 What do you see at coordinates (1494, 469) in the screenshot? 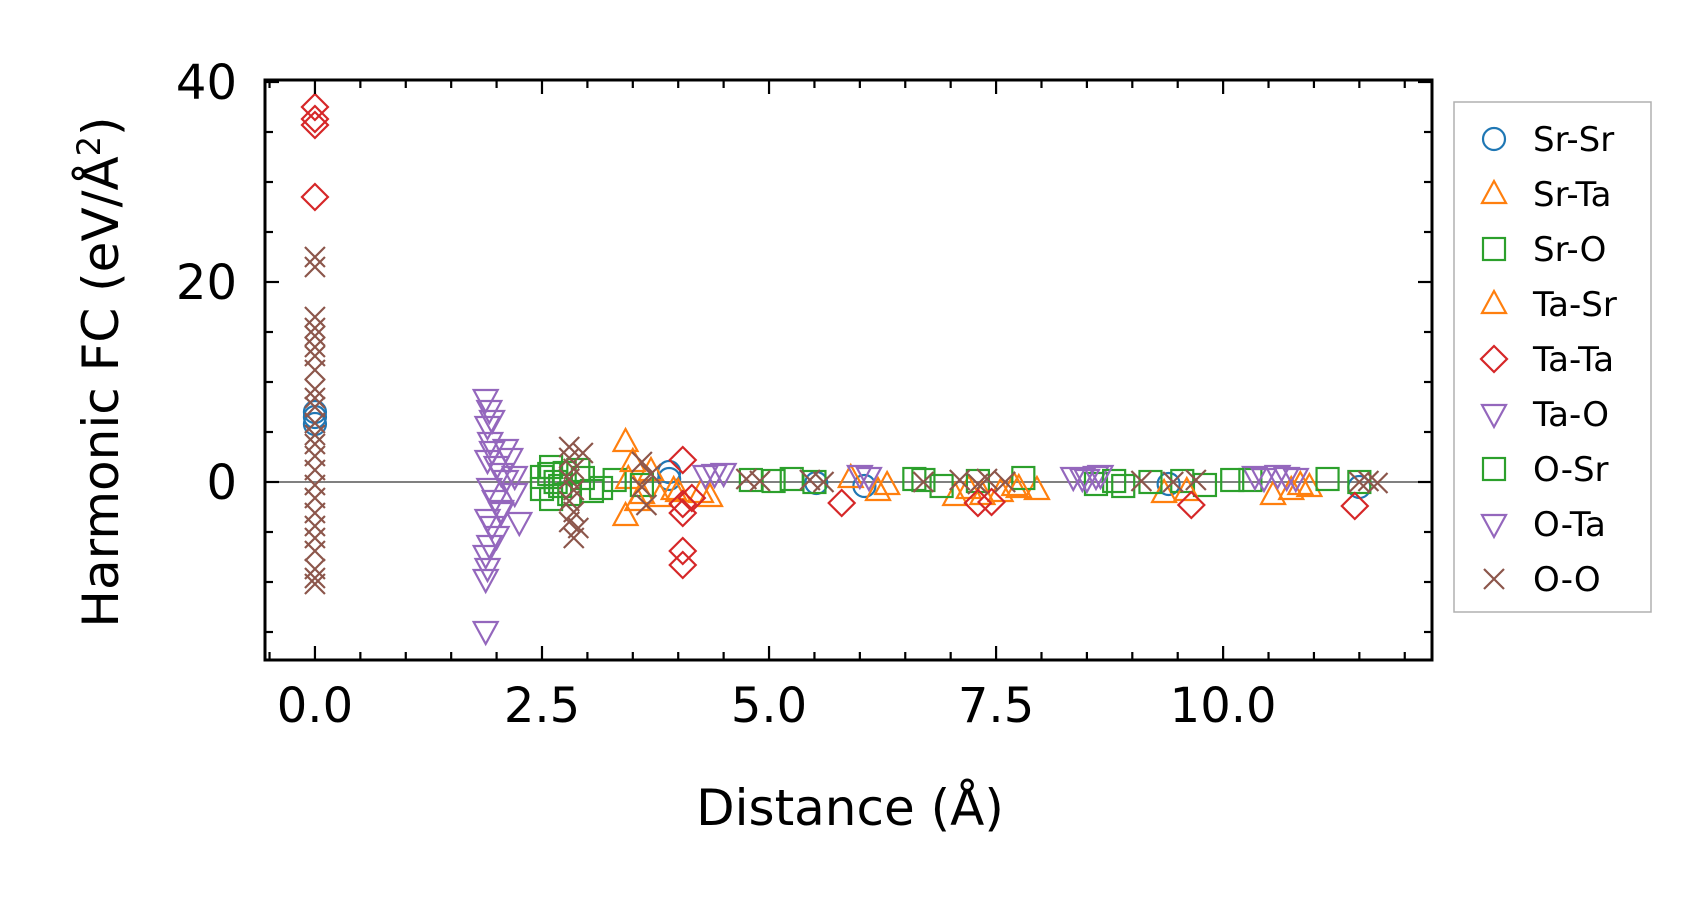
I see `legend-marker-o-sr` at bounding box center [1494, 469].